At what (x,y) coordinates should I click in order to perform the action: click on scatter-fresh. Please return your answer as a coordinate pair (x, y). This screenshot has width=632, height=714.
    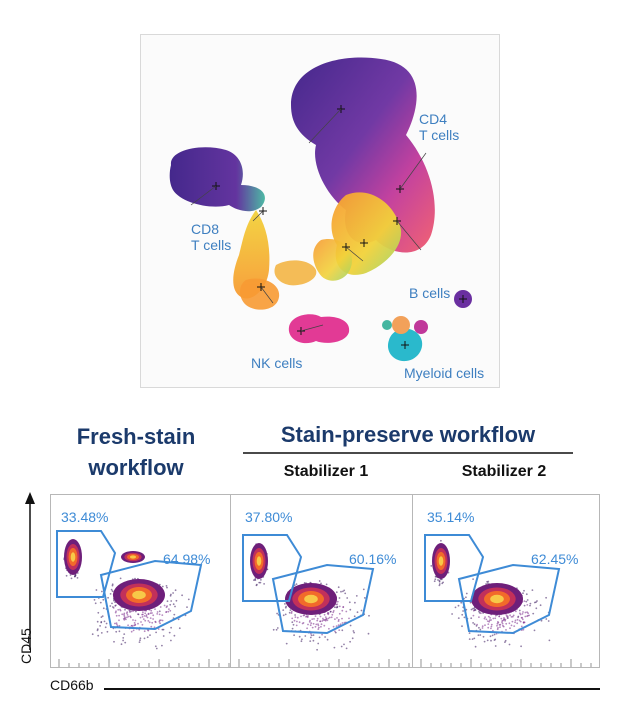
    Looking at the image, I should click on (143, 598).